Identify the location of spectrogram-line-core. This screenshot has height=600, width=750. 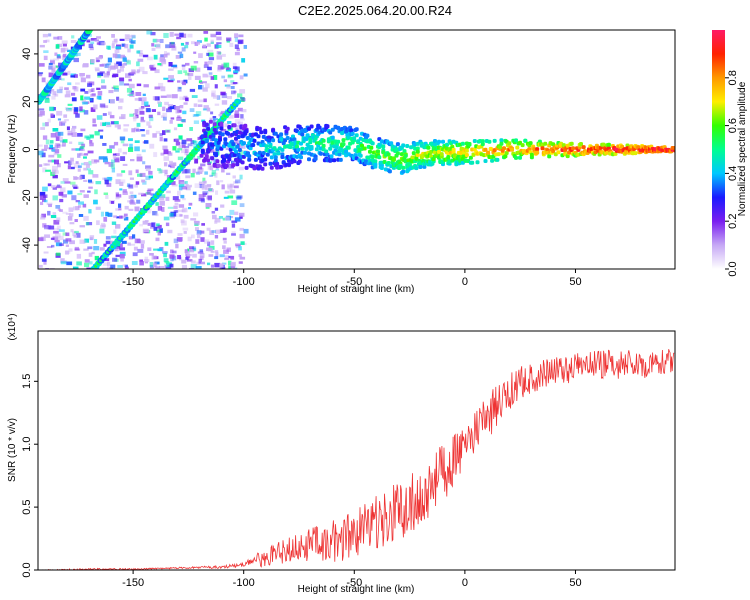
(237, 102).